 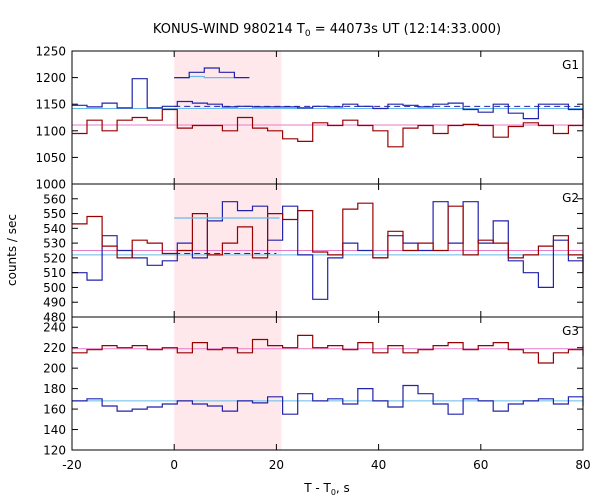 I want to click on x-tick-label: 40, so click(x=378, y=465).